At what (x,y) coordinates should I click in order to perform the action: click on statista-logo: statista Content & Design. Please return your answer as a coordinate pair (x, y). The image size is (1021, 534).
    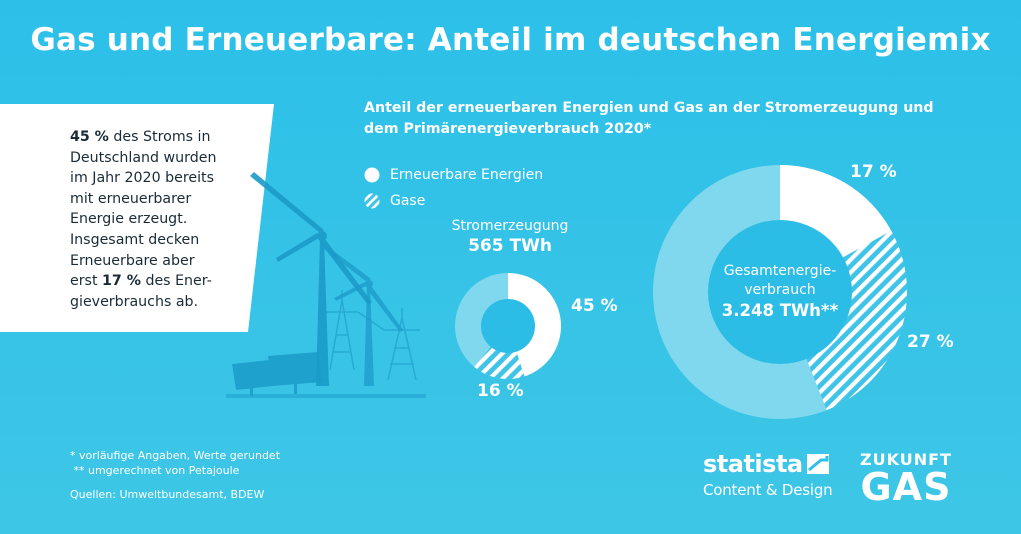
    Looking at the image, I should click on (768, 474).